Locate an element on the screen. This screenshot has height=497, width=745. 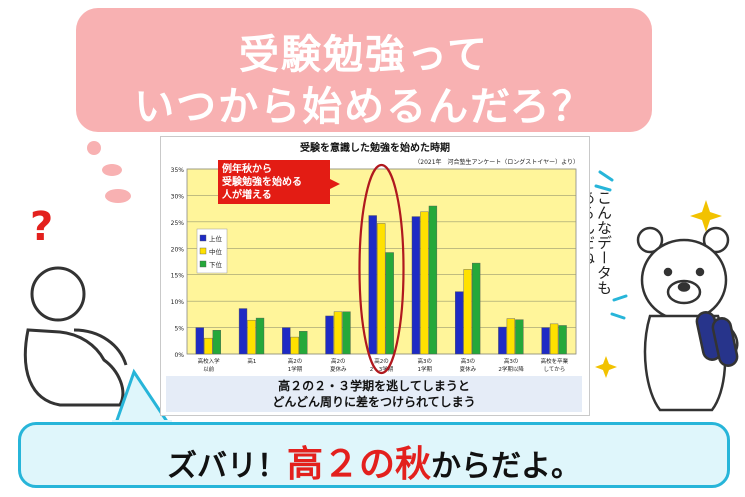
callout-line-3: 人が増える is located at coordinates (247, 195).